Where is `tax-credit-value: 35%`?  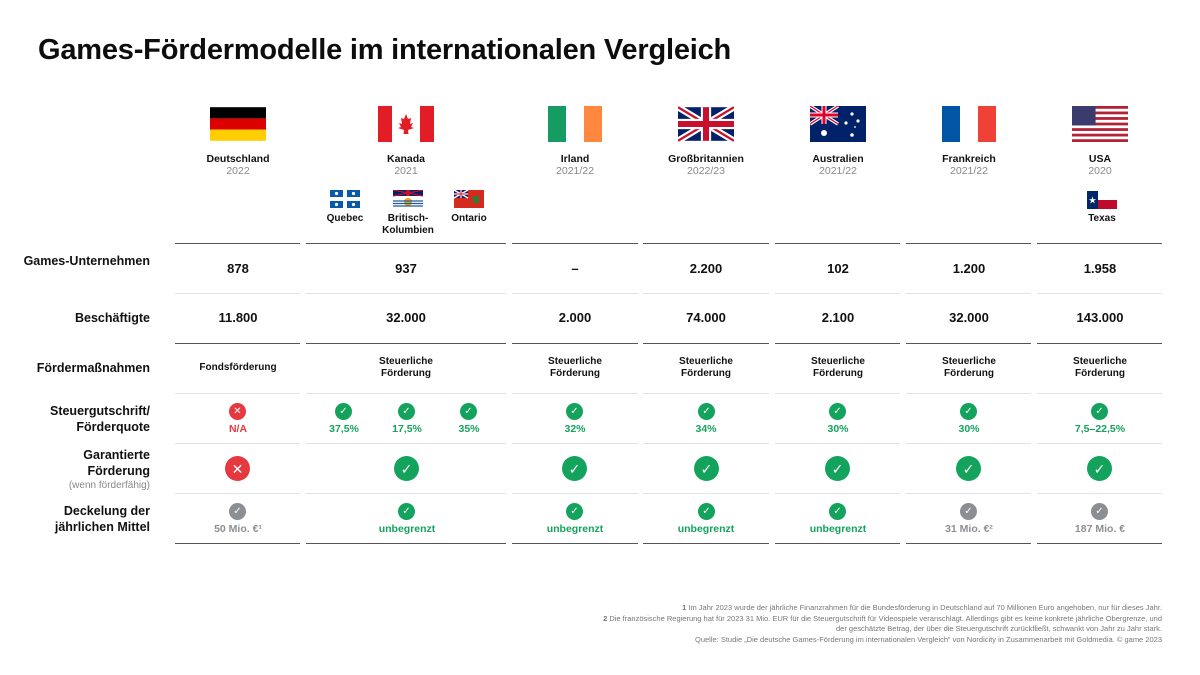 tax-credit-value: 35% is located at coordinates (469, 429).